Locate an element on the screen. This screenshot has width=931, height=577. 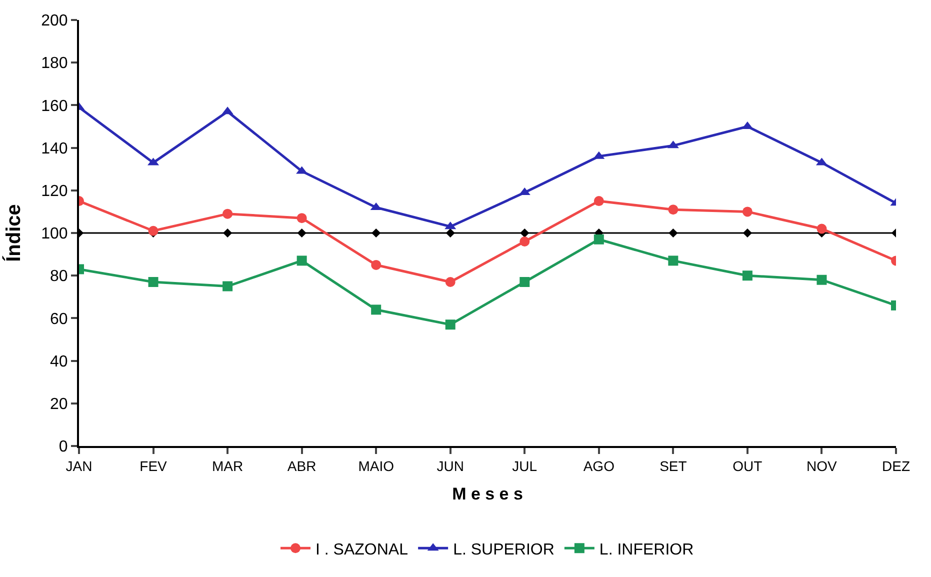
y-tick-label: 40 is located at coordinates (59, 361).